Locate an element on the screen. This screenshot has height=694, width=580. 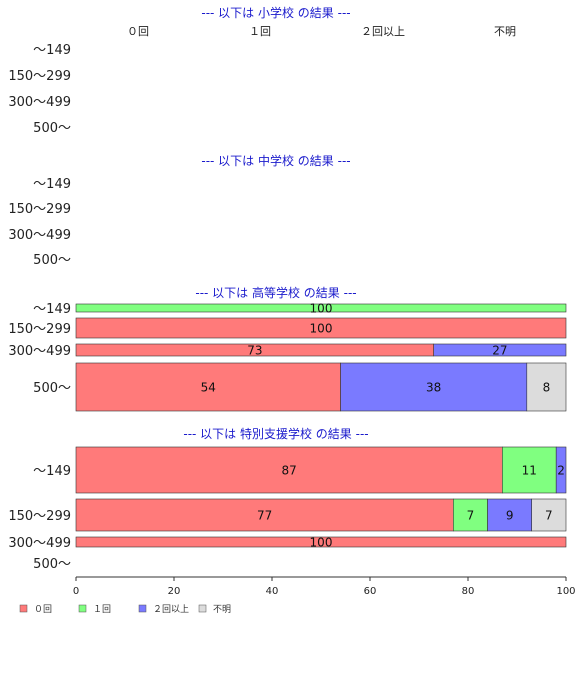
data-label: 87 is located at coordinates (289, 471).